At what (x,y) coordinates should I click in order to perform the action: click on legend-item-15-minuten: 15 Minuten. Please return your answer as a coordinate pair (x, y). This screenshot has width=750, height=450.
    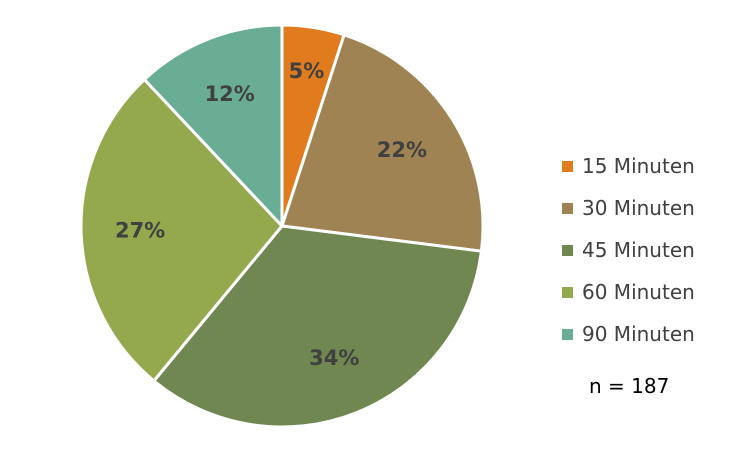
    Looking at the image, I should click on (654, 166).